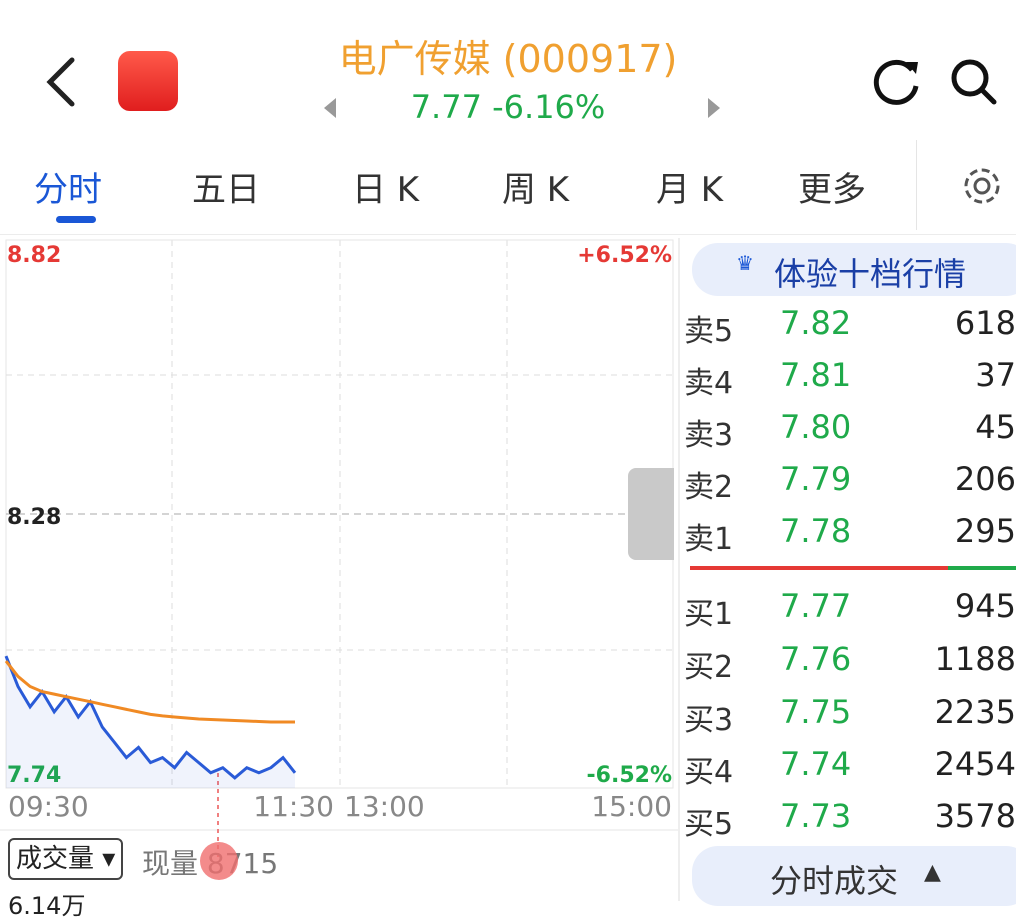 This screenshot has height=921, width=1016. Describe the element at coordinates (34, 255) in the screenshot. I see `y-tick-label: 8.82` at that location.